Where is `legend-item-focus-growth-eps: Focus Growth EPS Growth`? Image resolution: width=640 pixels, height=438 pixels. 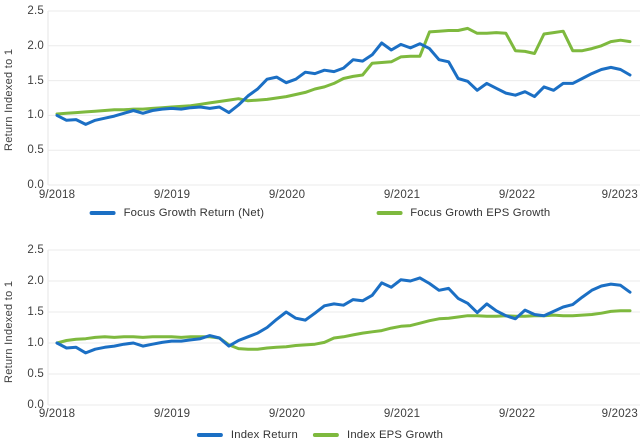
legend-item-focus-growth-eps: Focus Growth EPS Growth is located at coordinates (463, 213).